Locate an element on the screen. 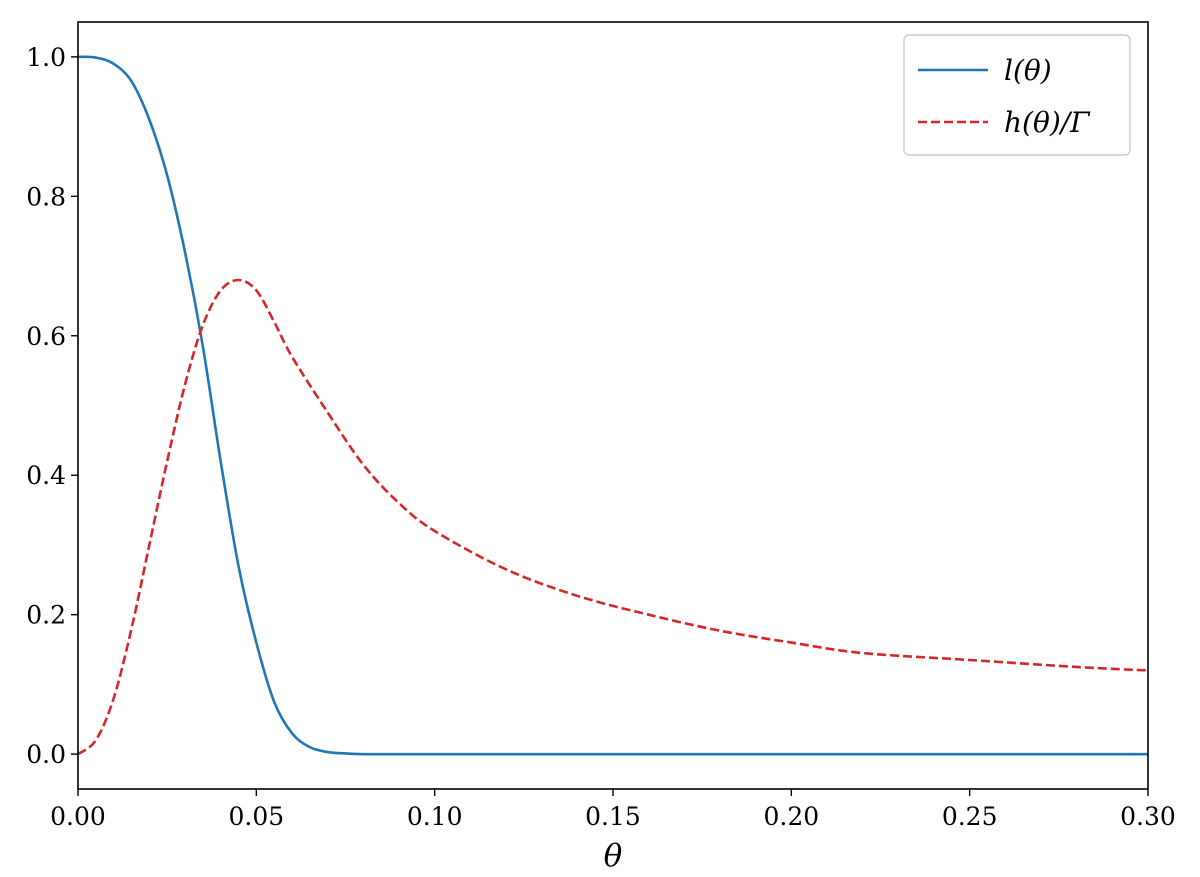 This screenshot has width=1200, height=877. x-tick-label: 0.10 is located at coordinates (435, 816).